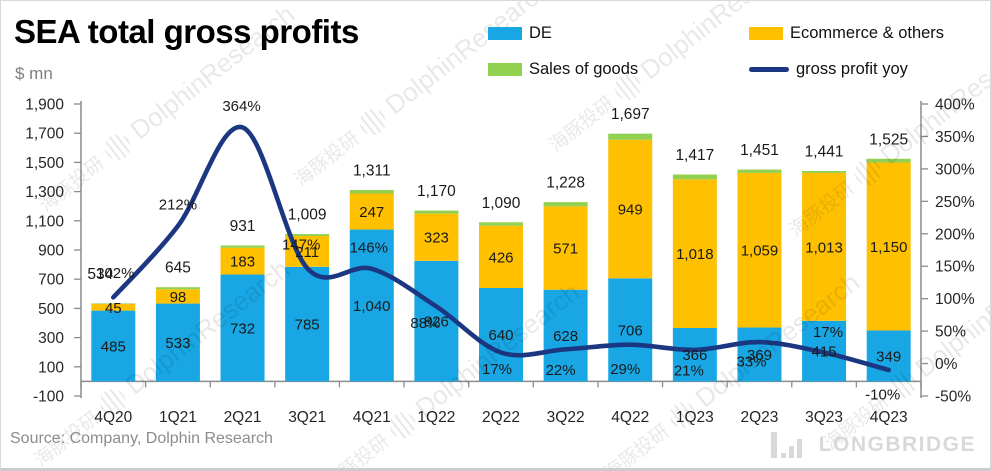  I want to click on left-axis-tick-label: 300, so click(51, 338).